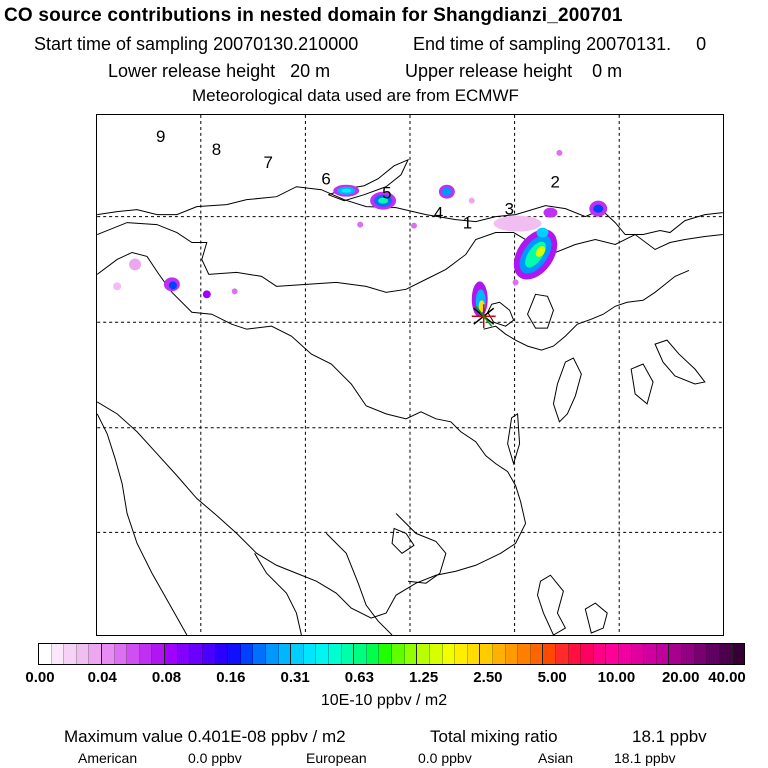 The height and width of the screenshot is (768, 768). Describe the element at coordinates (108, 758) in the screenshot. I see `american-label: American` at that location.